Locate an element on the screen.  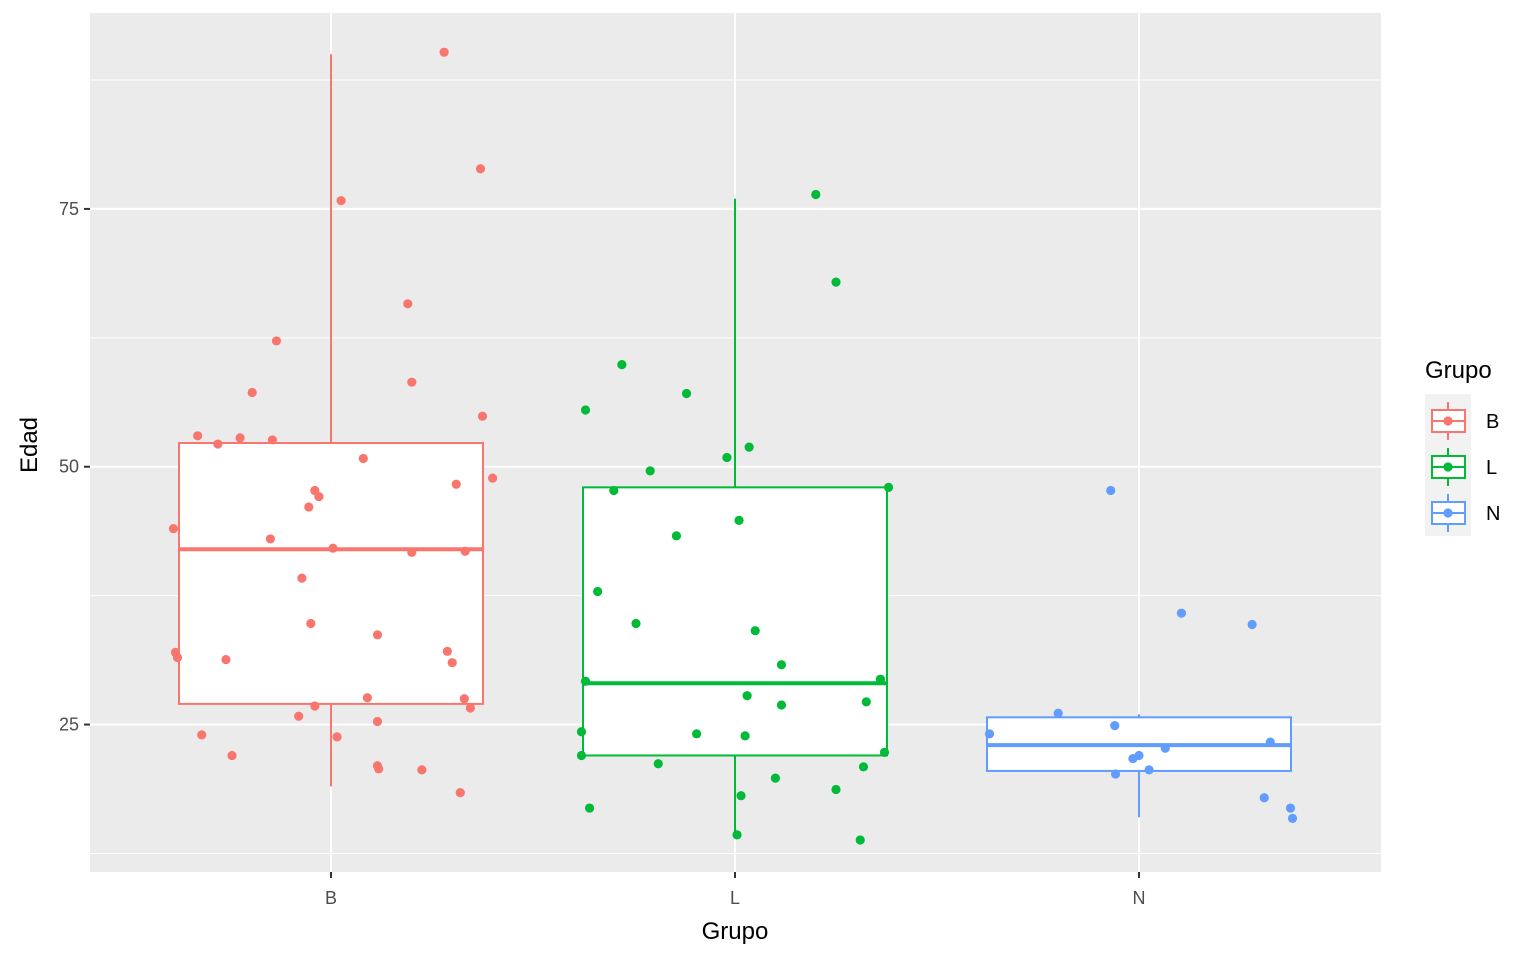
legend-label-L: L is located at coordinates (1491, 468).